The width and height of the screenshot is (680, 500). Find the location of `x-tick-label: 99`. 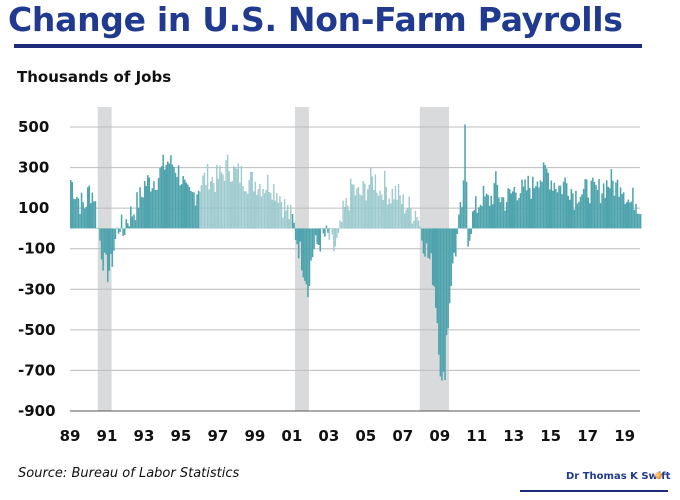

x-tick-label: 99 is located at coordinates (254, 436).